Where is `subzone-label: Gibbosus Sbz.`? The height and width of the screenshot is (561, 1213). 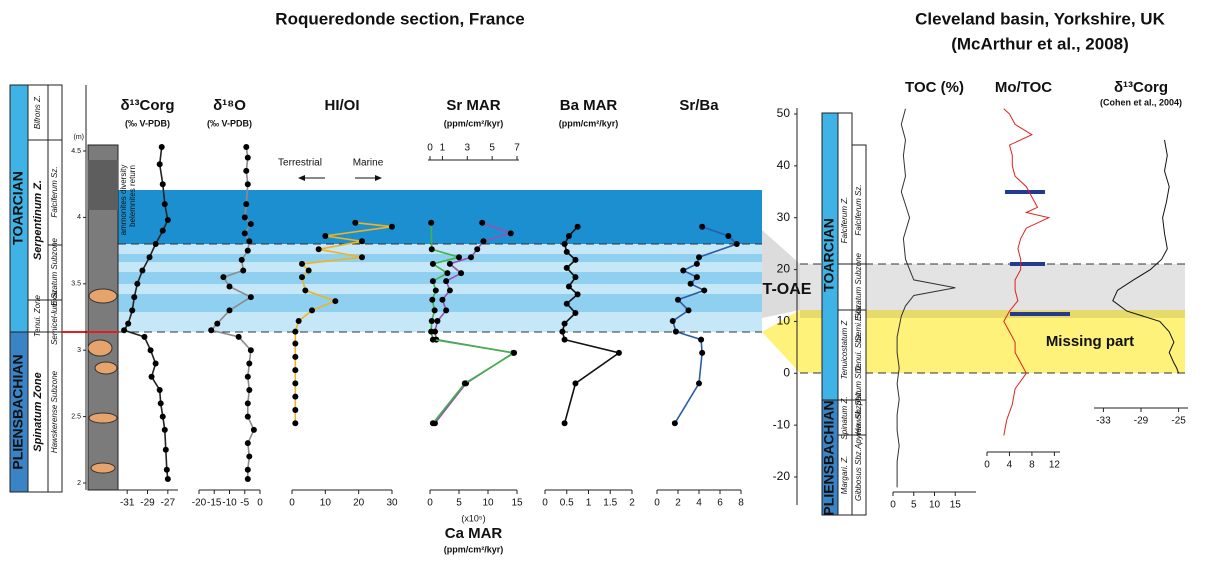 subzone-label: Gibbosus Sbz. is located at coordinates (858, 475).